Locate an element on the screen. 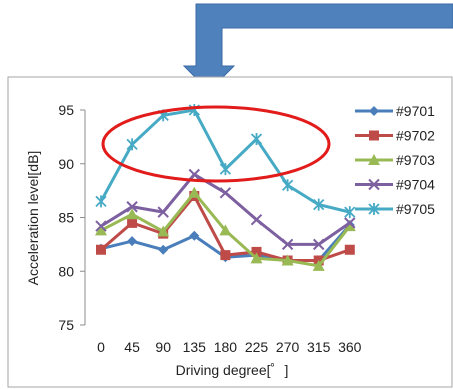  legend-label: #9705 is located at coordinates (415, 209).